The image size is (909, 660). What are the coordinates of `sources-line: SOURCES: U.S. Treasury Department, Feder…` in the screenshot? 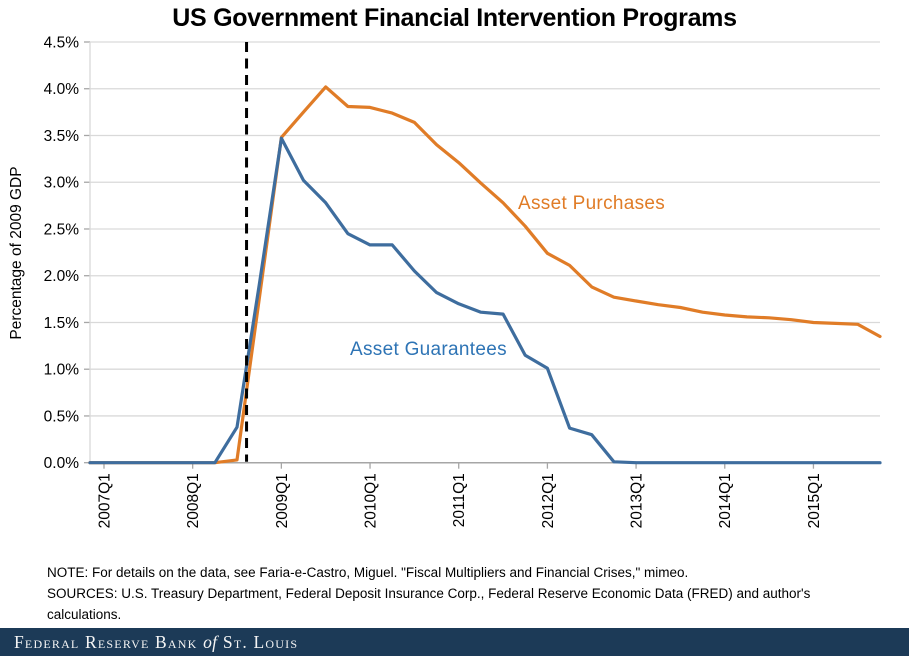 It's located at (429, 604).